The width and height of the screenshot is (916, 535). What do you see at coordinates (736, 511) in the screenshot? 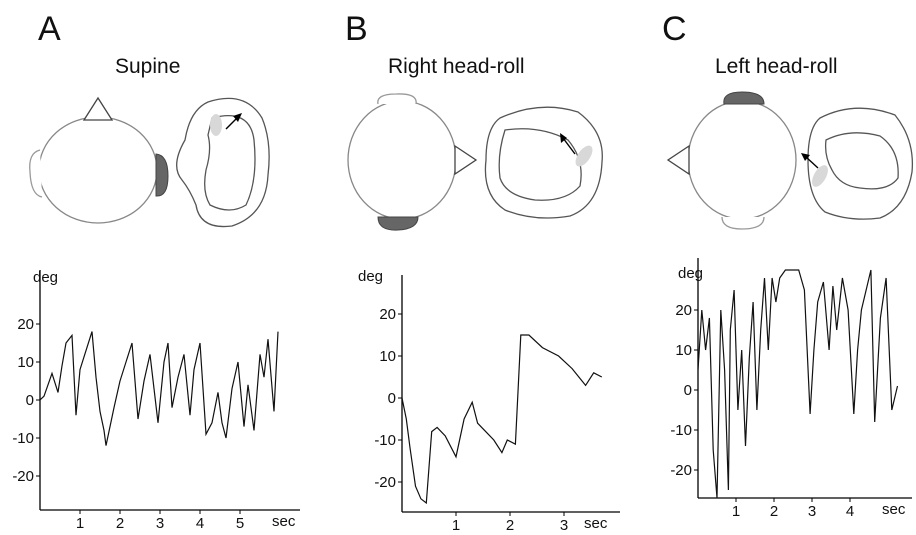
I see `panel-c-x-tick-label: 1` at bounding box center [736, 511].